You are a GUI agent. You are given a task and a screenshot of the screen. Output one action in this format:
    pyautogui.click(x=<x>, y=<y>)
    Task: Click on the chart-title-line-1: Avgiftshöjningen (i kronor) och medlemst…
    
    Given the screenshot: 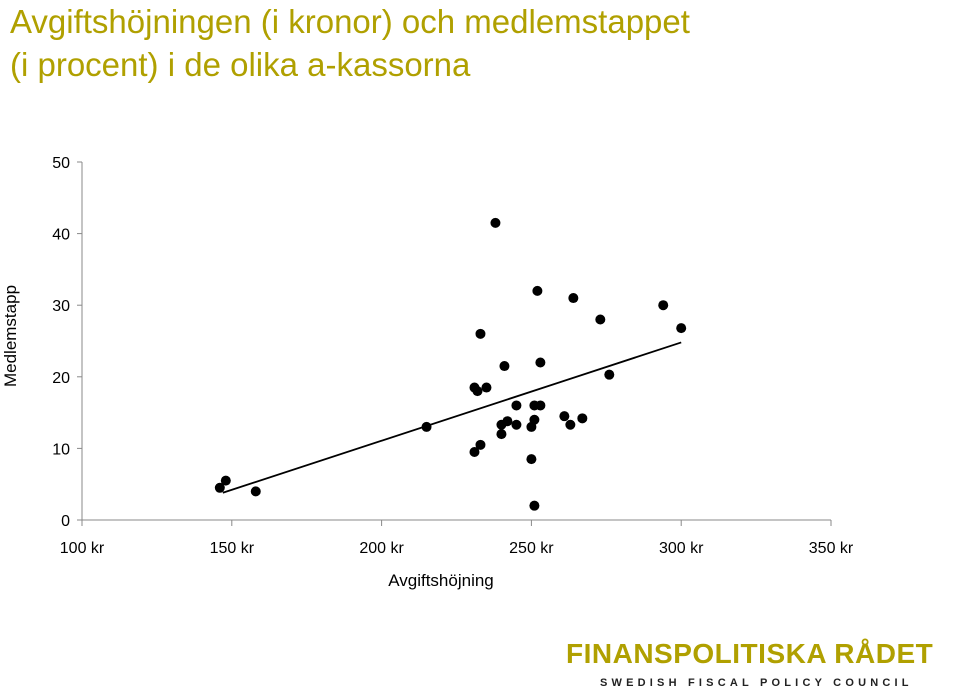 What is the action you would take?
    pyautogui.click(x=350, y=21)
    